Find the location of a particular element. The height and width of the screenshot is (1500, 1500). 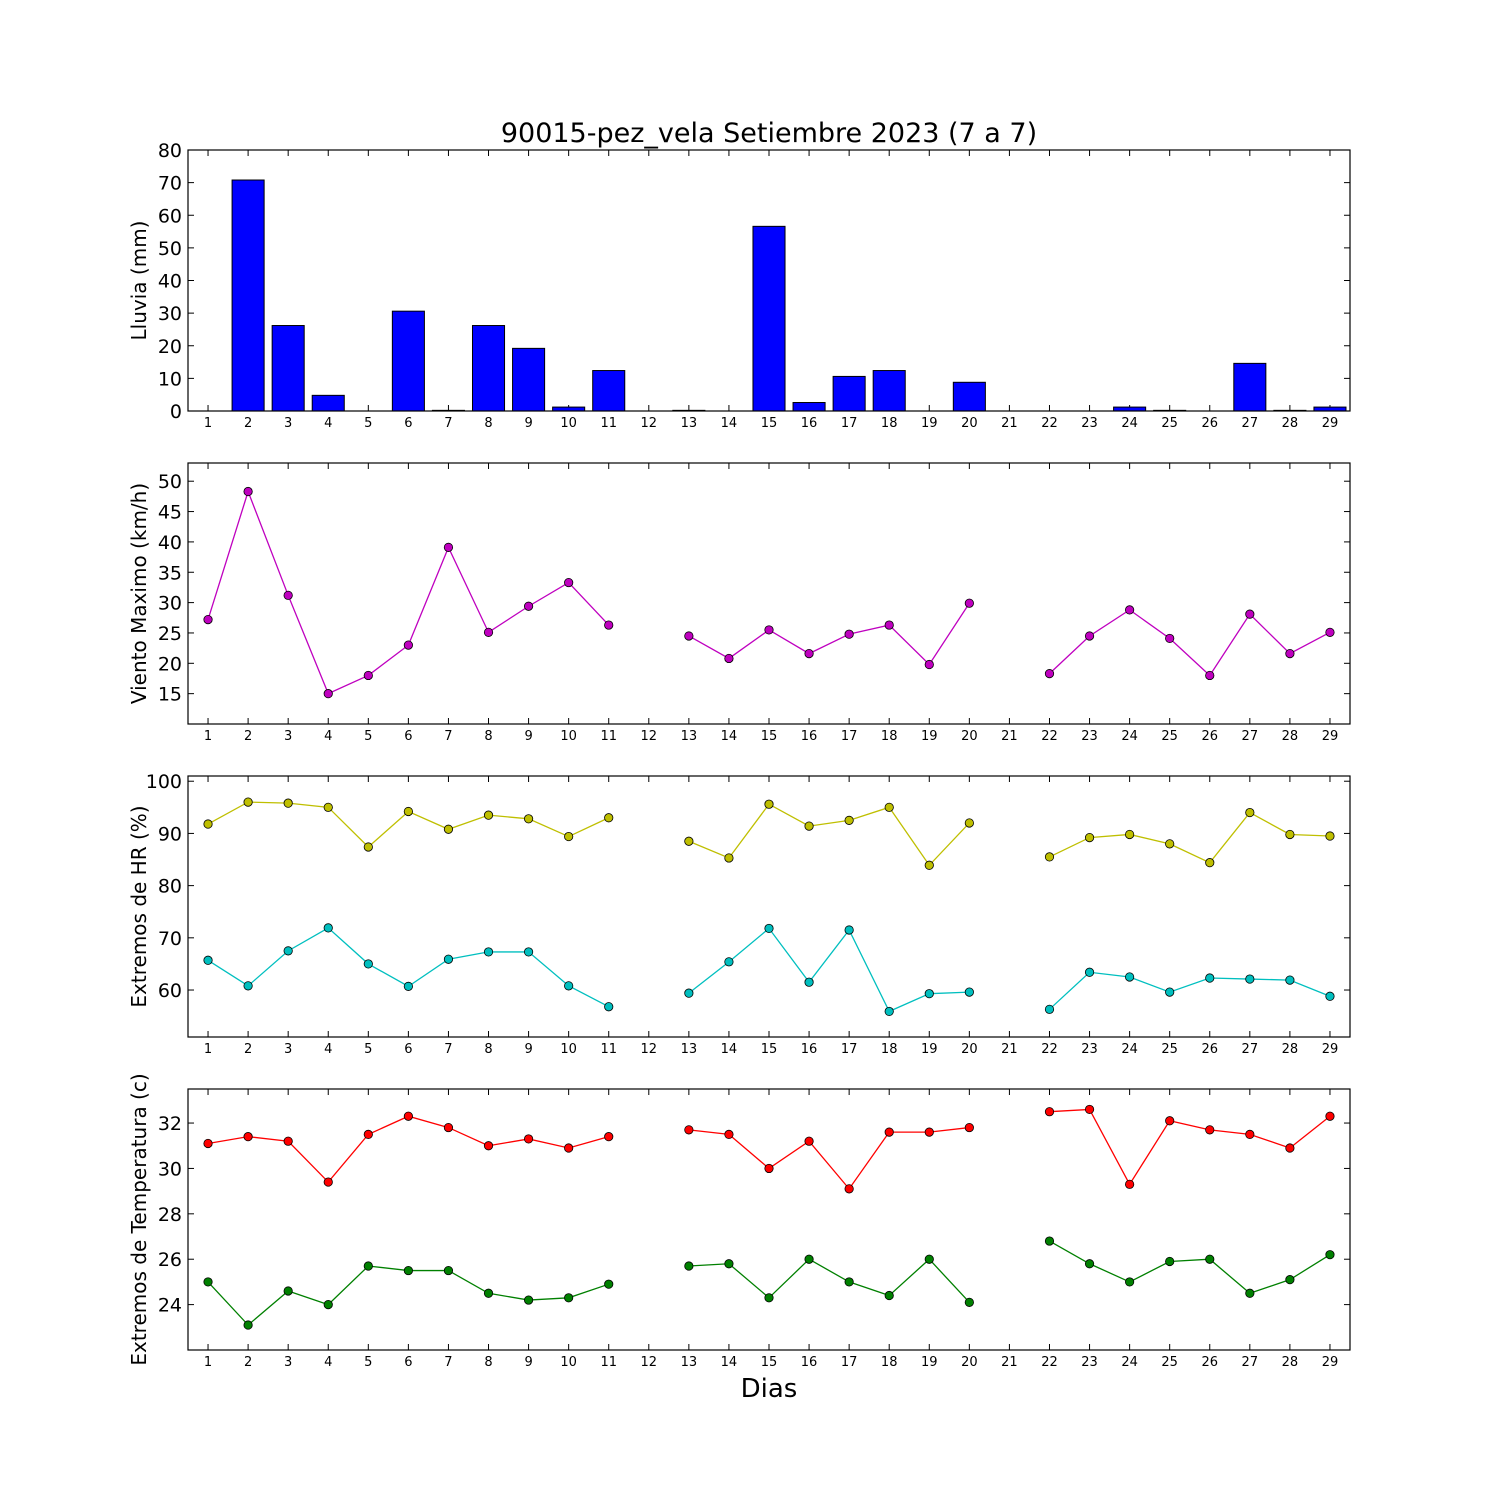

x-axis-label: Dias is located at coordinates (769, 1389).